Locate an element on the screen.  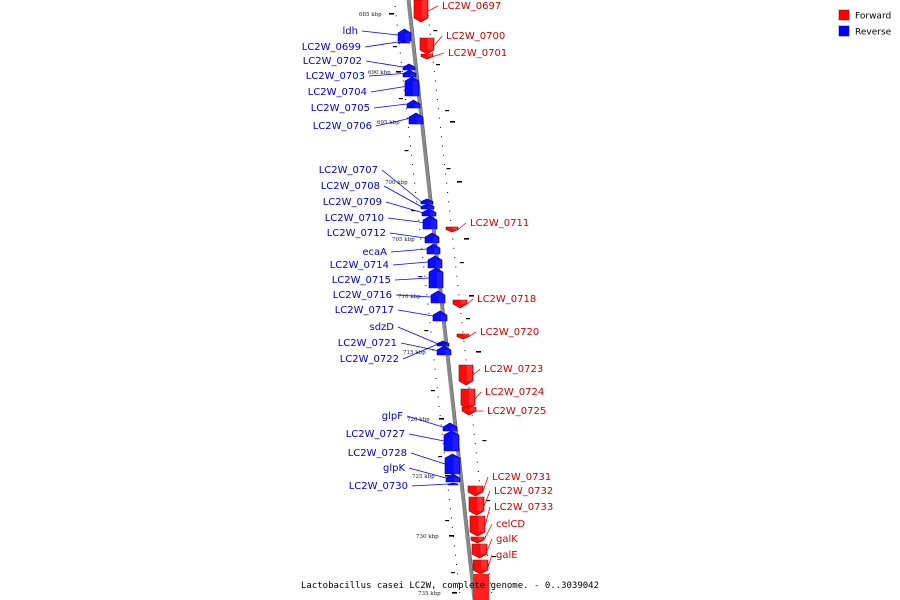
reverse-gene: LC2W_0716 is located at coordinates (389, 297).